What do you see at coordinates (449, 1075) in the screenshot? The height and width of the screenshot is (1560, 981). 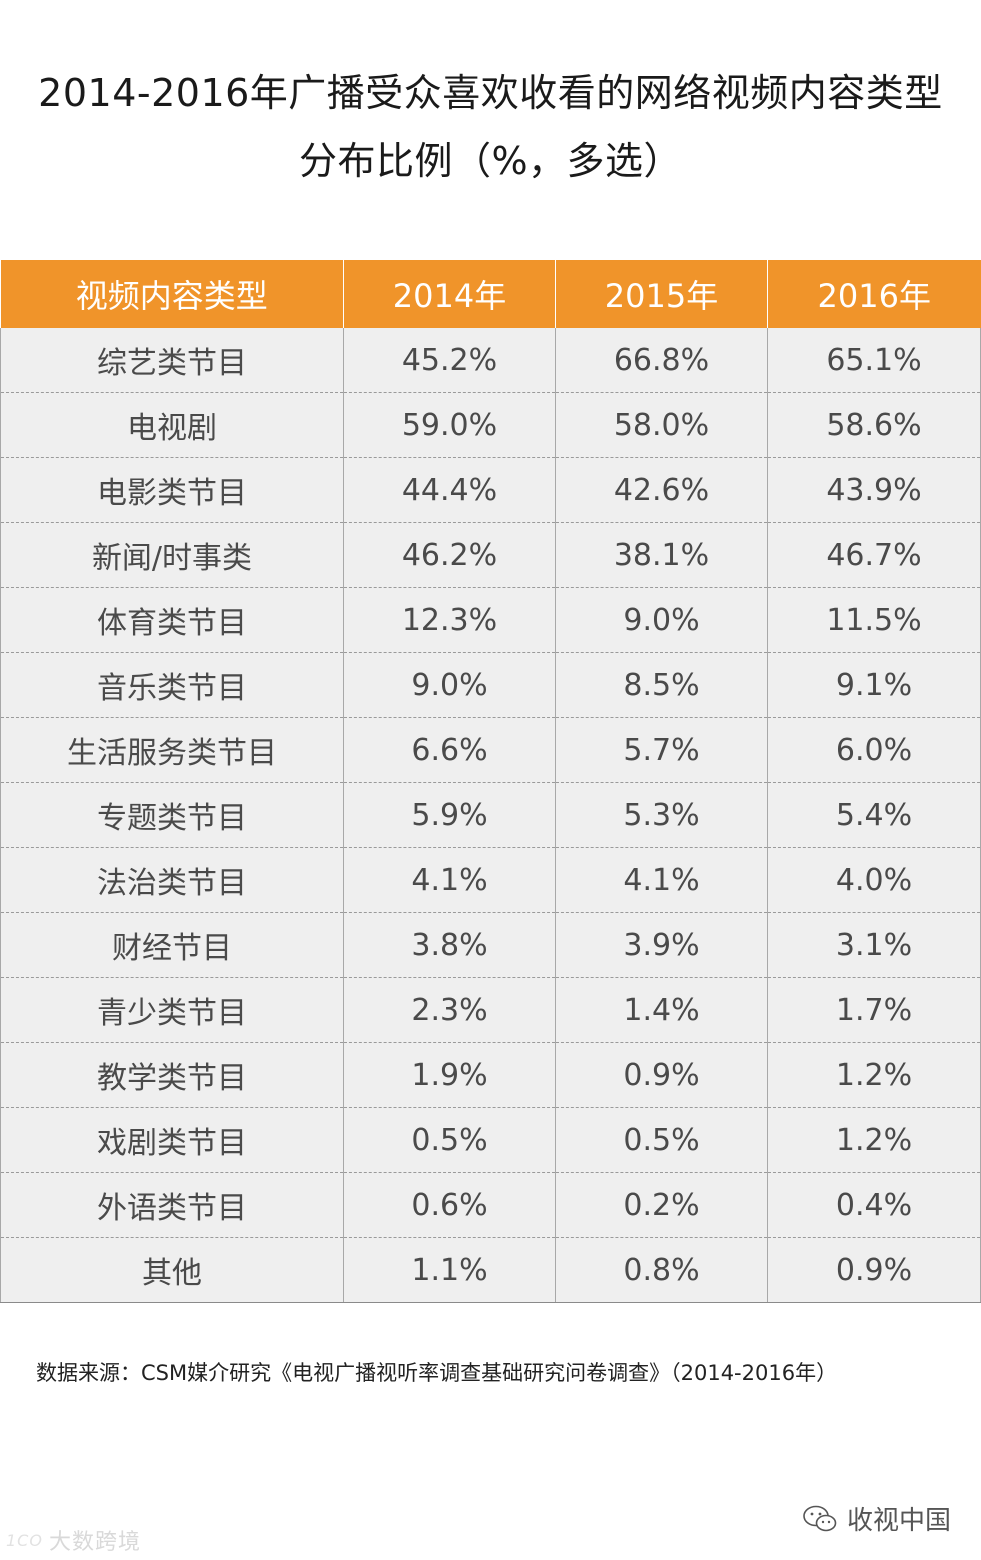 I see `value-cell: 1.9%` at bounding box center [449, 1075].